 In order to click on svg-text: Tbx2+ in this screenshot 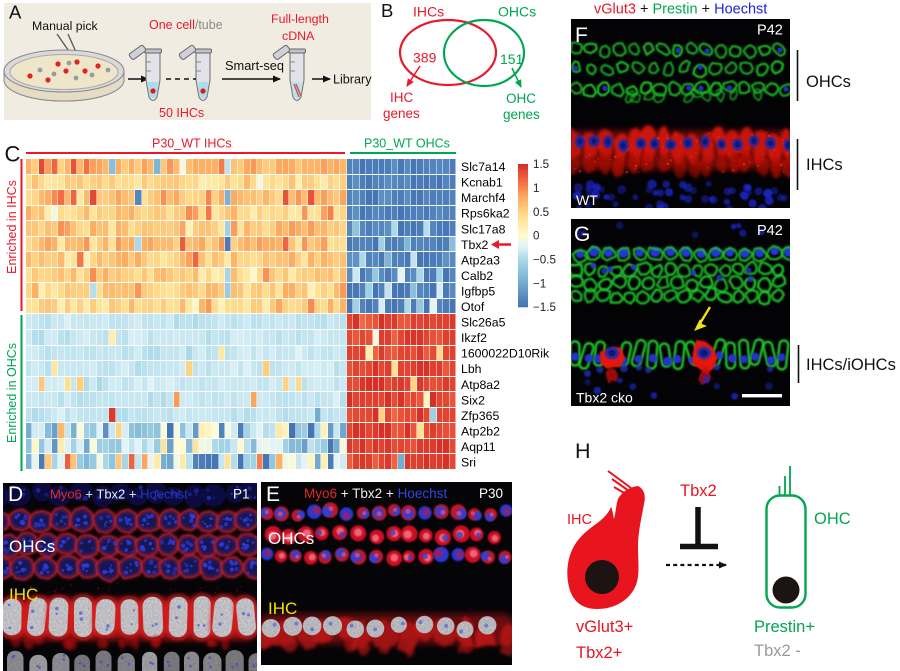, I will do `click(599, 653)`.